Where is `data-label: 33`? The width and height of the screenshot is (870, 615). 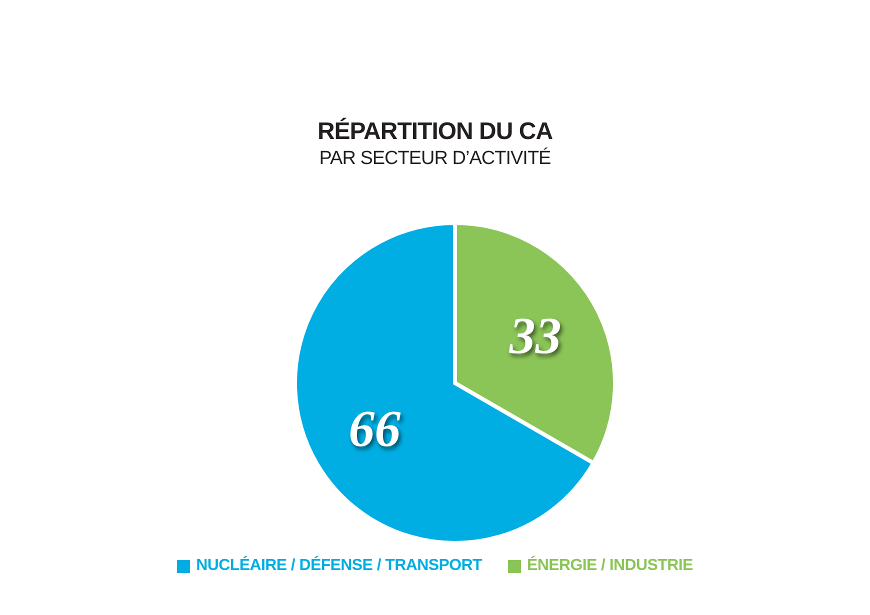
data-label: 33 is located at coordinates (535, 337).